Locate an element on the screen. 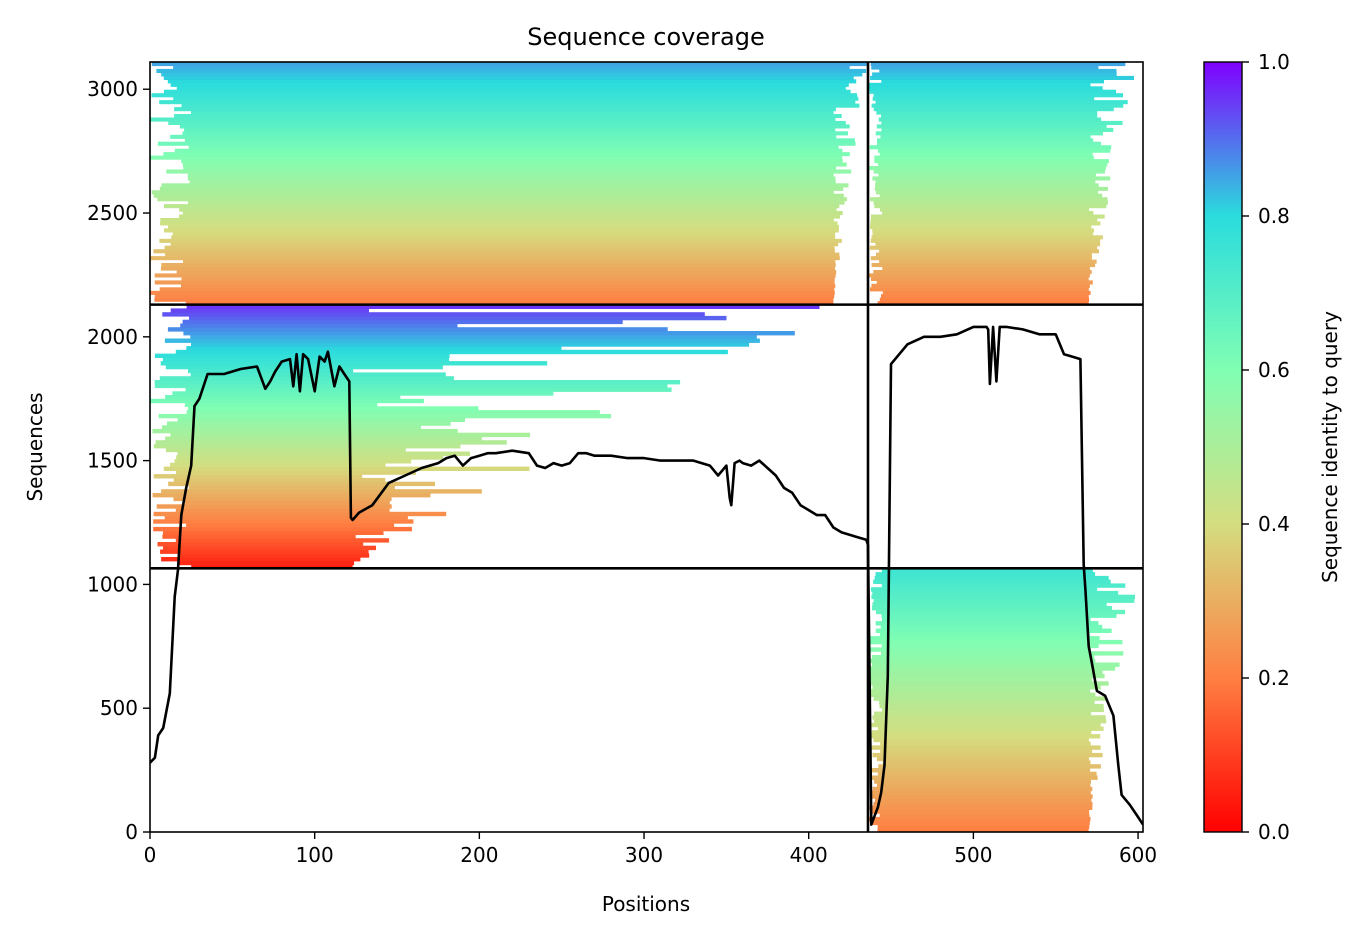 The image size is (1364, 939). y-tick-label: 2000 is located at coordinates (112, 337).